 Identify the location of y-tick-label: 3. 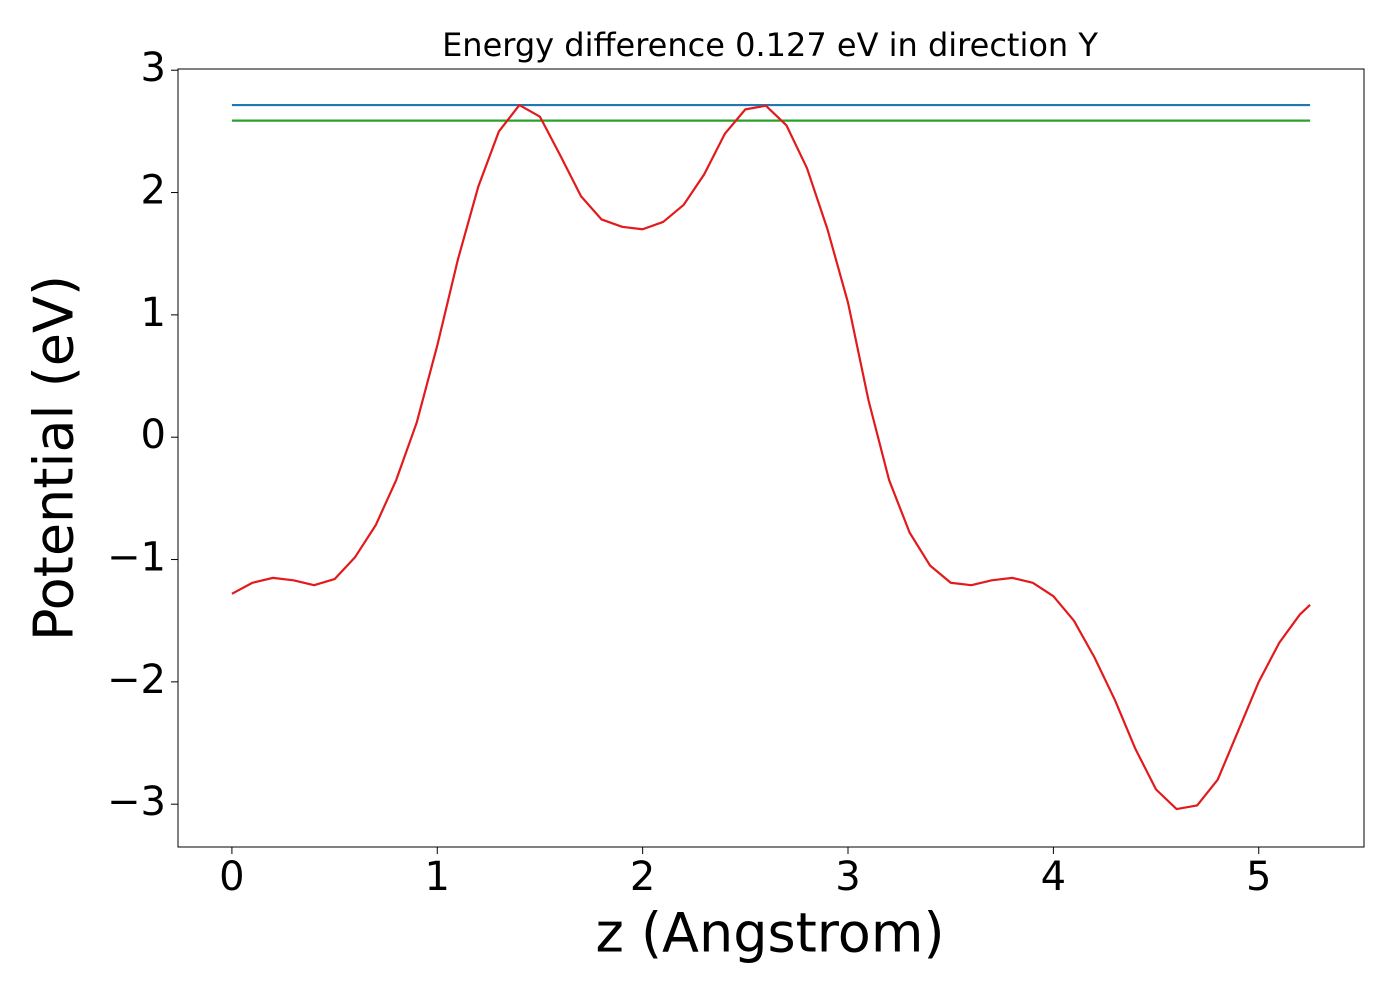
(153, 68).